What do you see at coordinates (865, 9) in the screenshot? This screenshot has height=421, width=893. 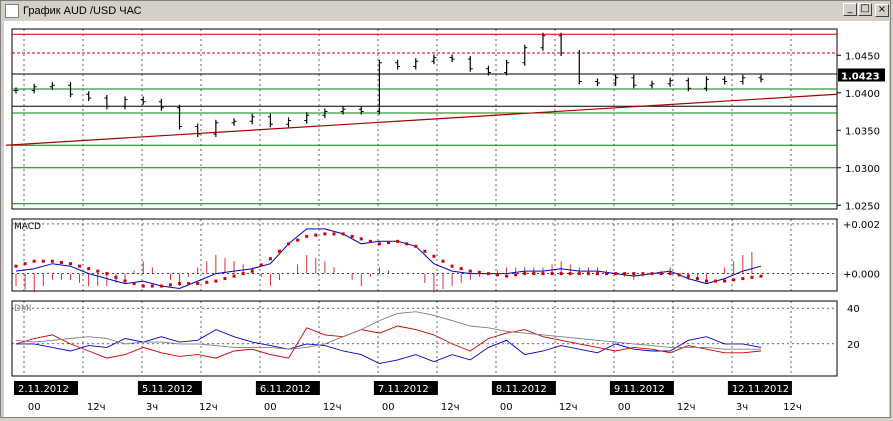 I see `maximize-button: □` at bounding box center [865, 9].